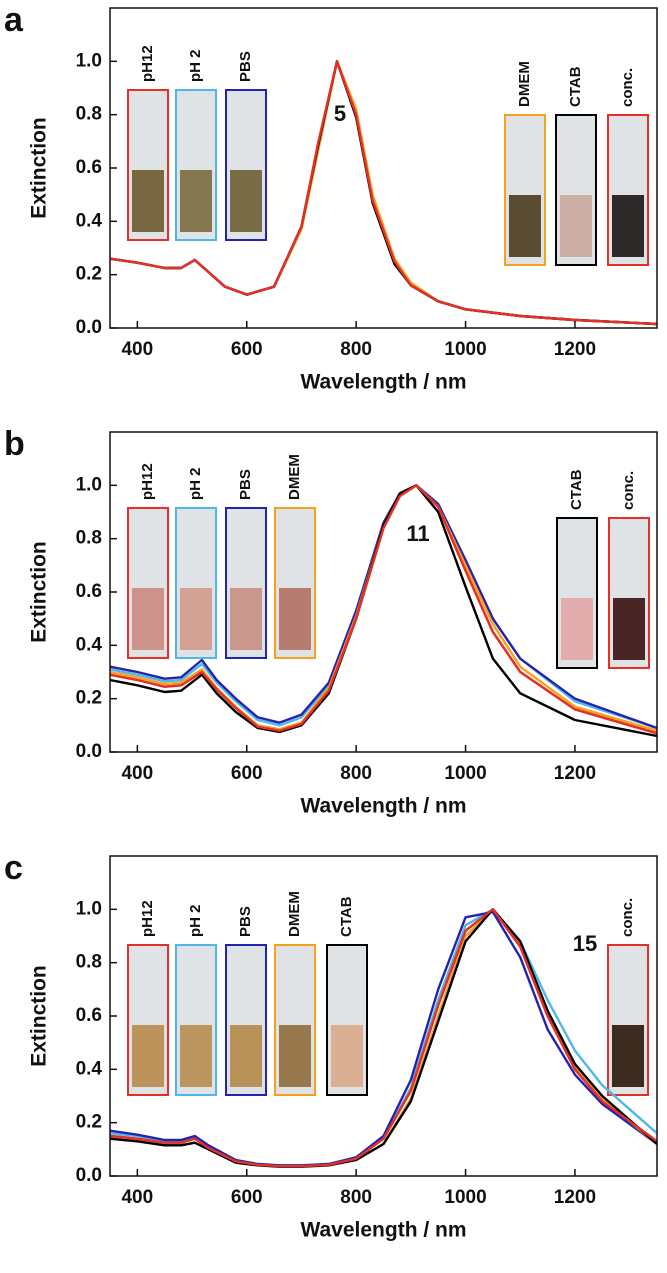 This screenshot has height=1273, width=667. I want to click on peak-annotation: 5, so click(340, 113).